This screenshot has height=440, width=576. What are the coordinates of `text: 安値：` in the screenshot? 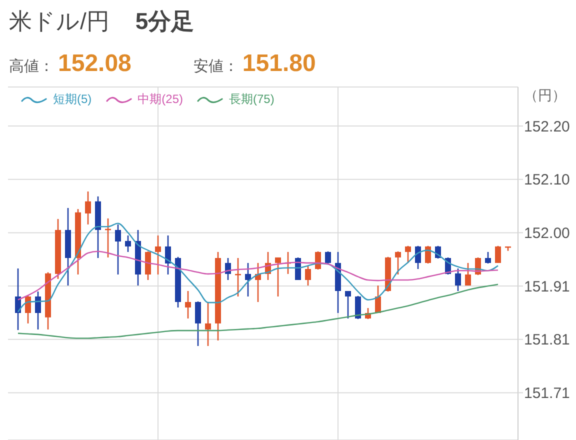 It's located at (215, 66).